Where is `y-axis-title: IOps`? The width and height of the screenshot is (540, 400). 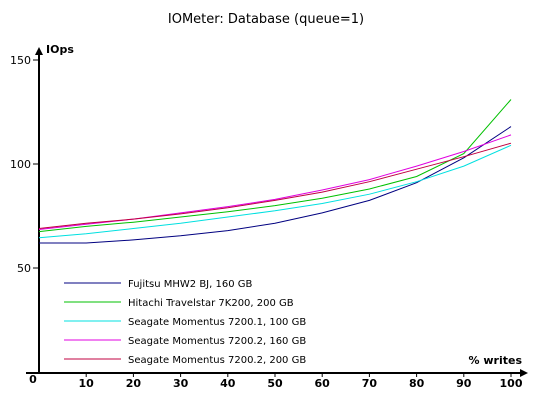
y-axis-title: IOps is located at coordinates (60, 49).